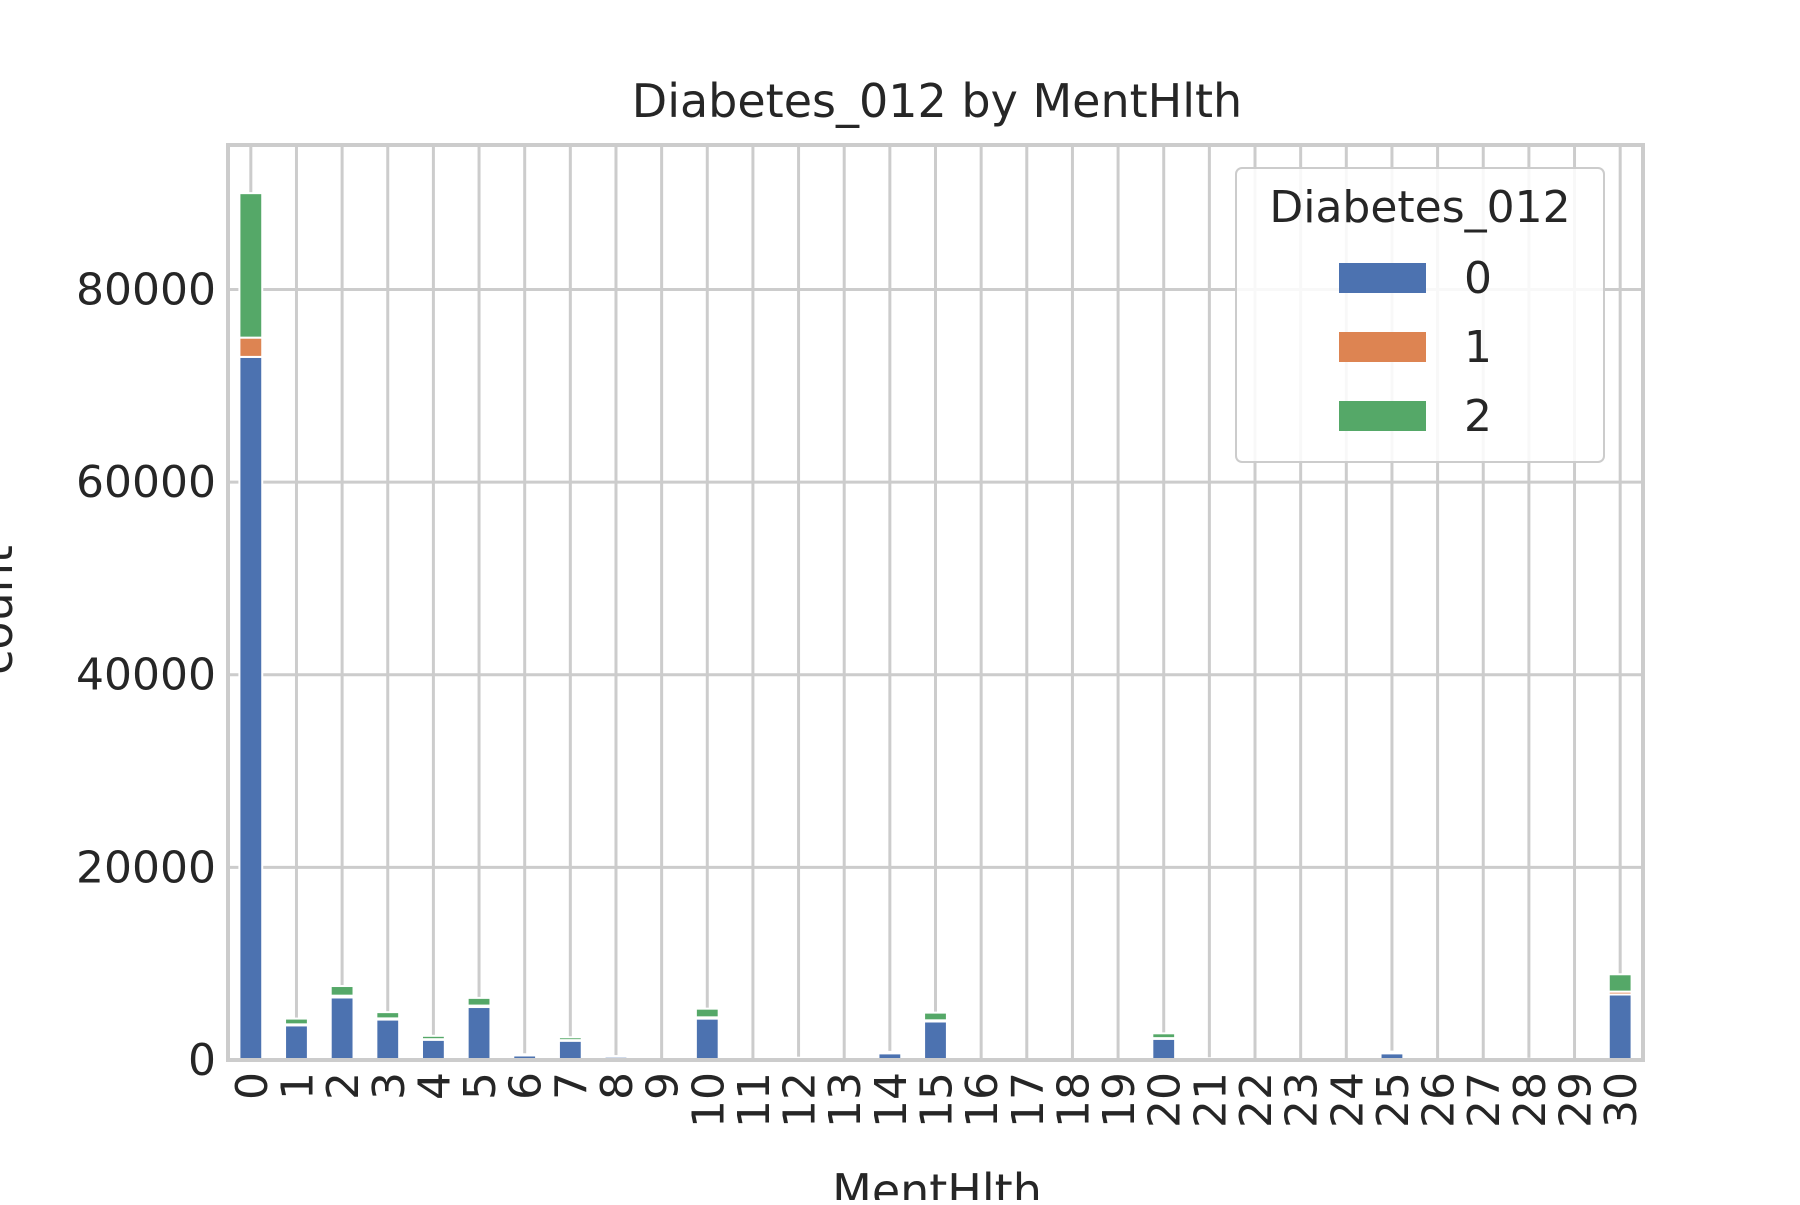  Describe the element at coordinates (1393, 1100) in the screenshot. I see `x-tick-label: 25` at that location.